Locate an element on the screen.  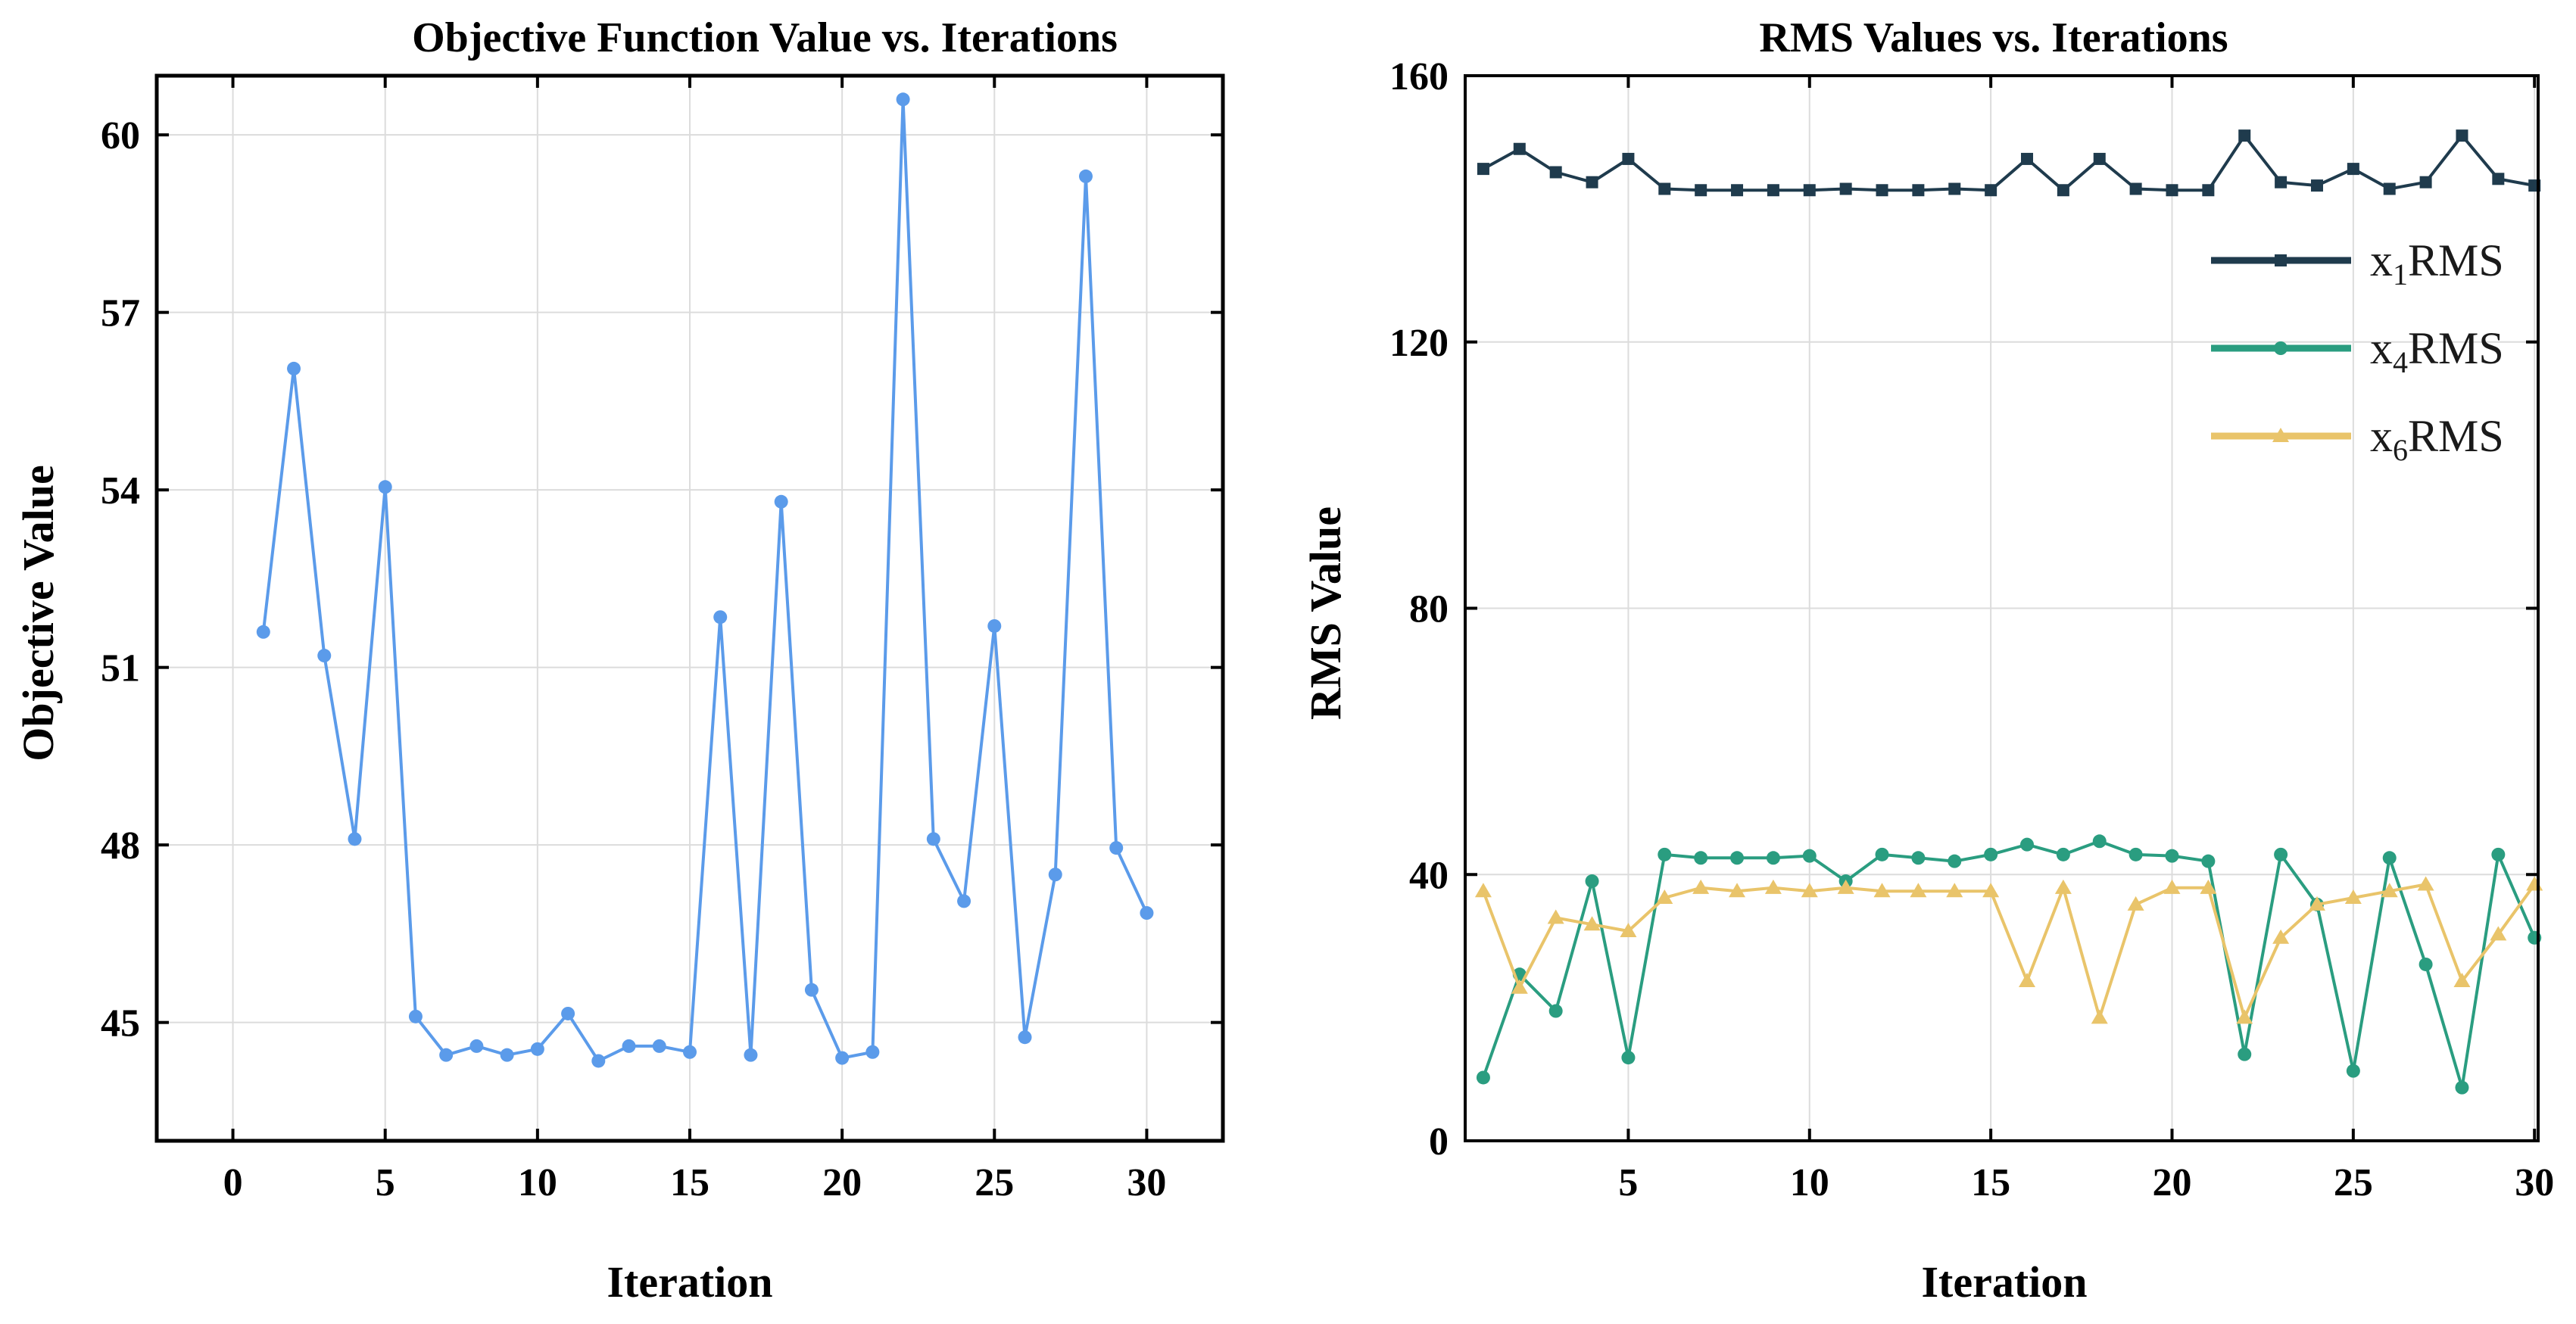
y-tick-label: 160 is located at coordinates (1419, 76).